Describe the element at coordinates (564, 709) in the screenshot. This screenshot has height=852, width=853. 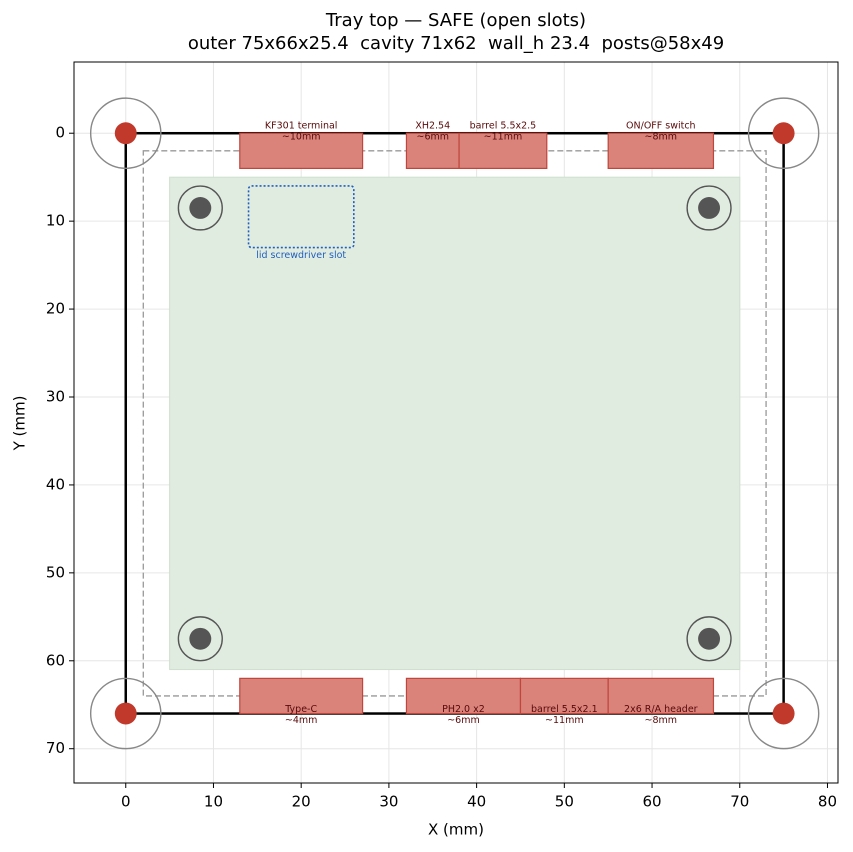
I see `connector-label: barrel 5.5x2.1` at that location.